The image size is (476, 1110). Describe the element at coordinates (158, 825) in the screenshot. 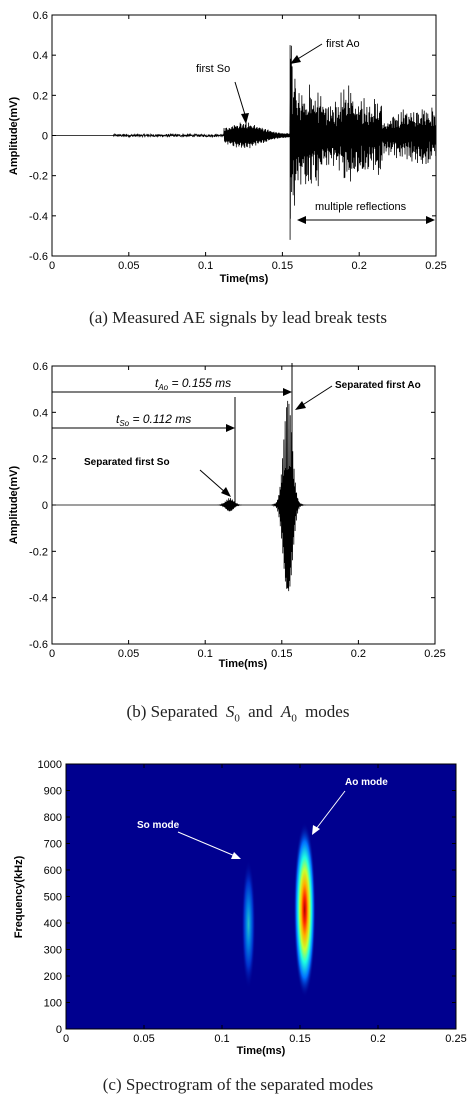

I see `annot-so-mode: So mode` at that location.